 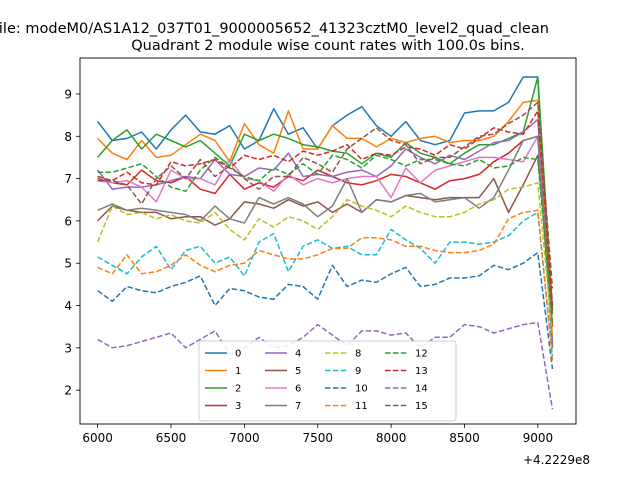 What do you see at coordinates (238, 389) in the screenshot?
I see `legend-label-2: 2` at bounding box center [238, 389].